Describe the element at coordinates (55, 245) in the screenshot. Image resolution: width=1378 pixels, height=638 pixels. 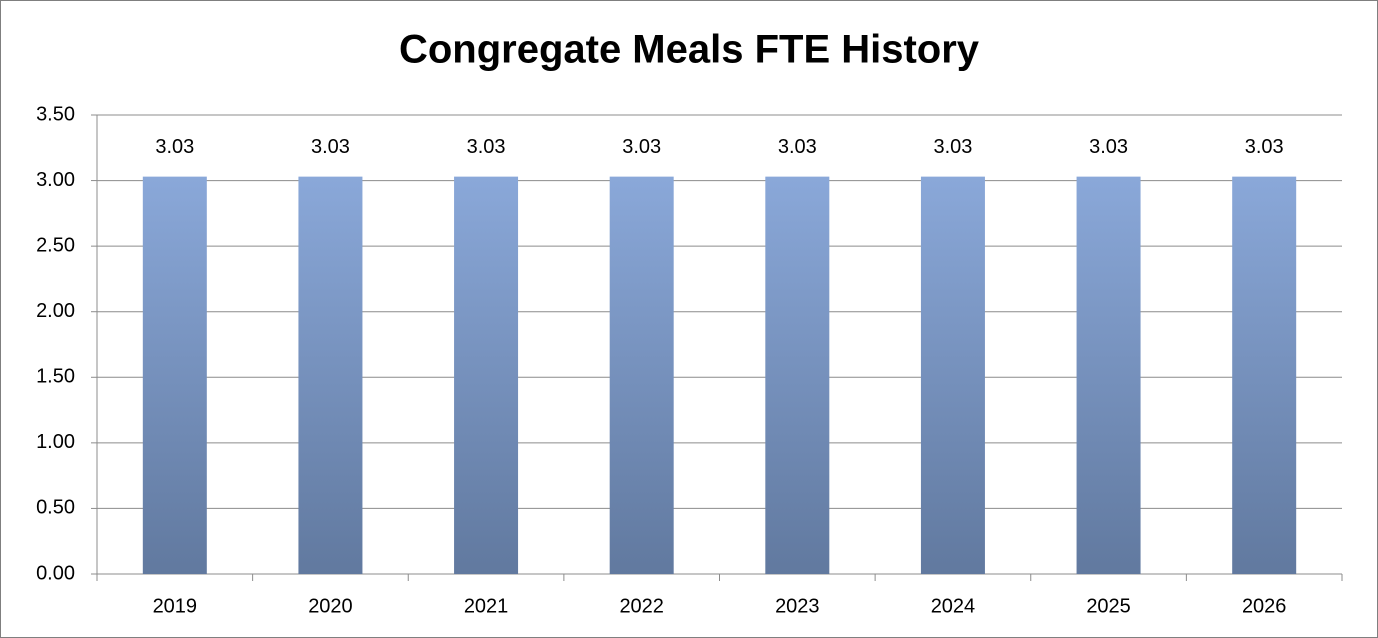
I see `y-tick-label: 2.50` at that location.